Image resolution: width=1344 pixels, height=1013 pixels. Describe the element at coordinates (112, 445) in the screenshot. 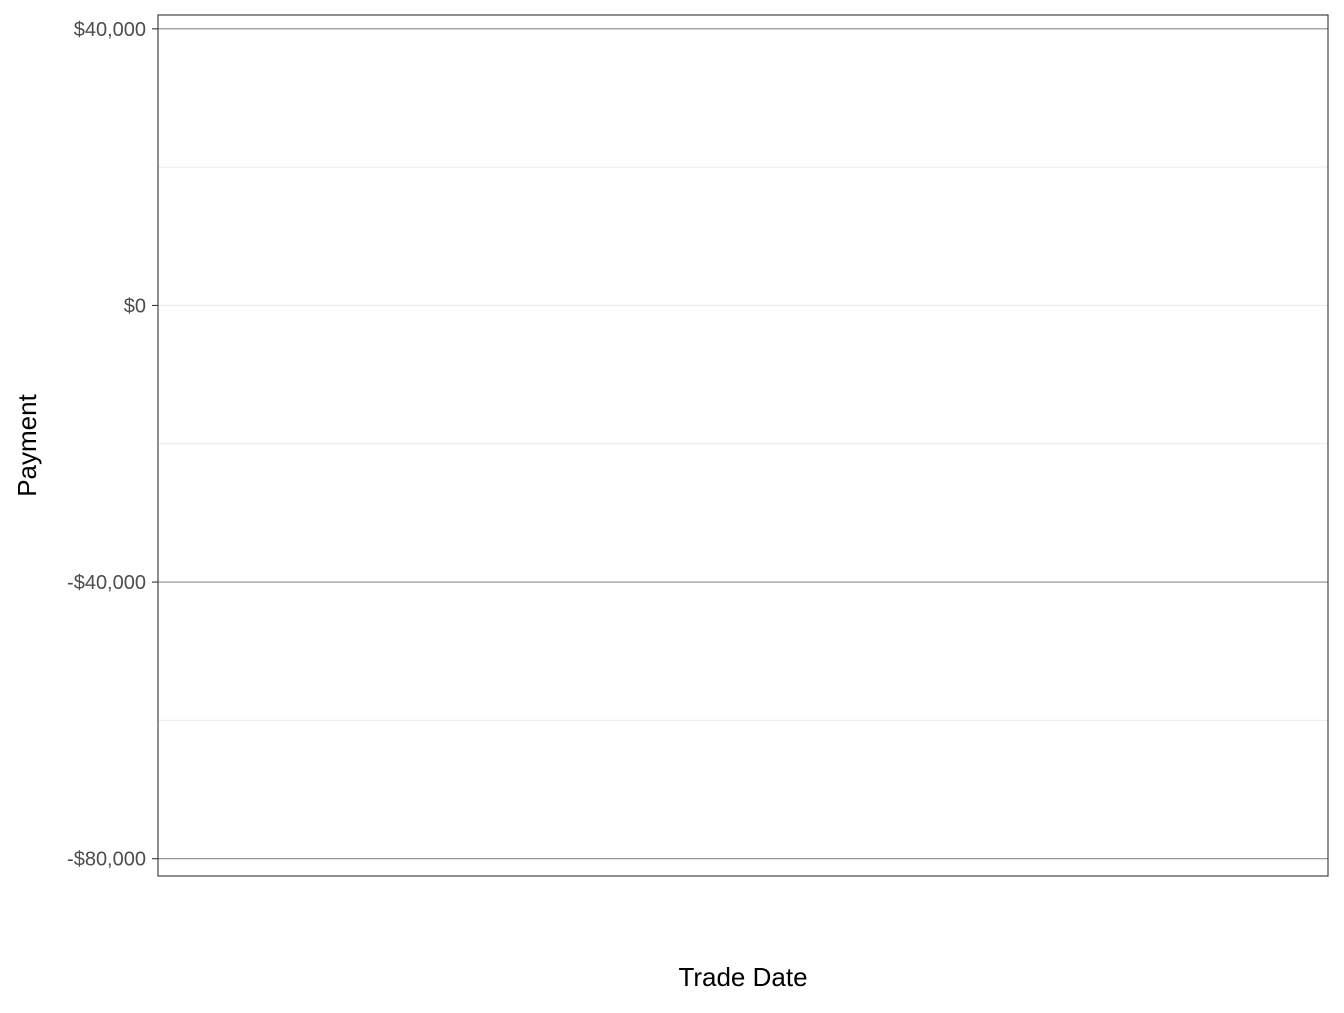

I see `y-axis: $40,000 $0 -$40,000 -$80,000` at that location.